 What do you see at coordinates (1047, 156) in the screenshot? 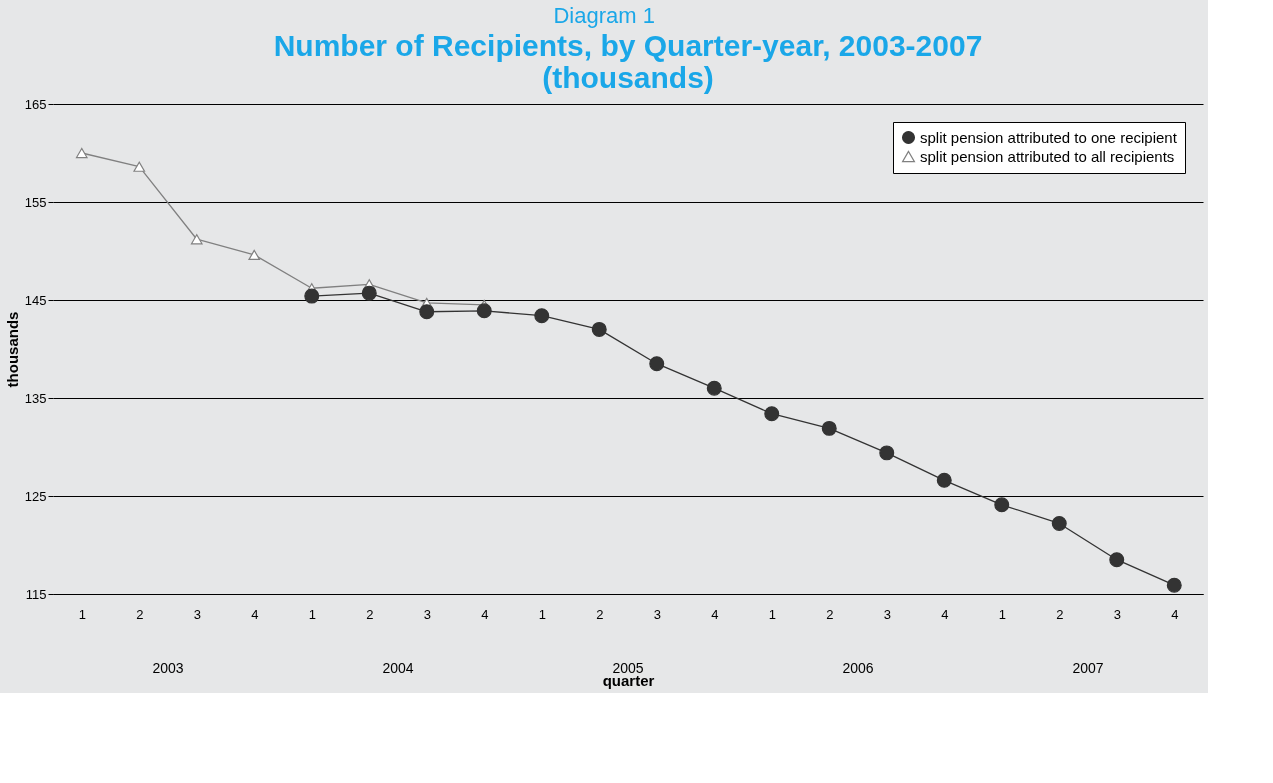
I see `legend-label: split pension attributed to all recipients` at bounding box center [1047, 156].